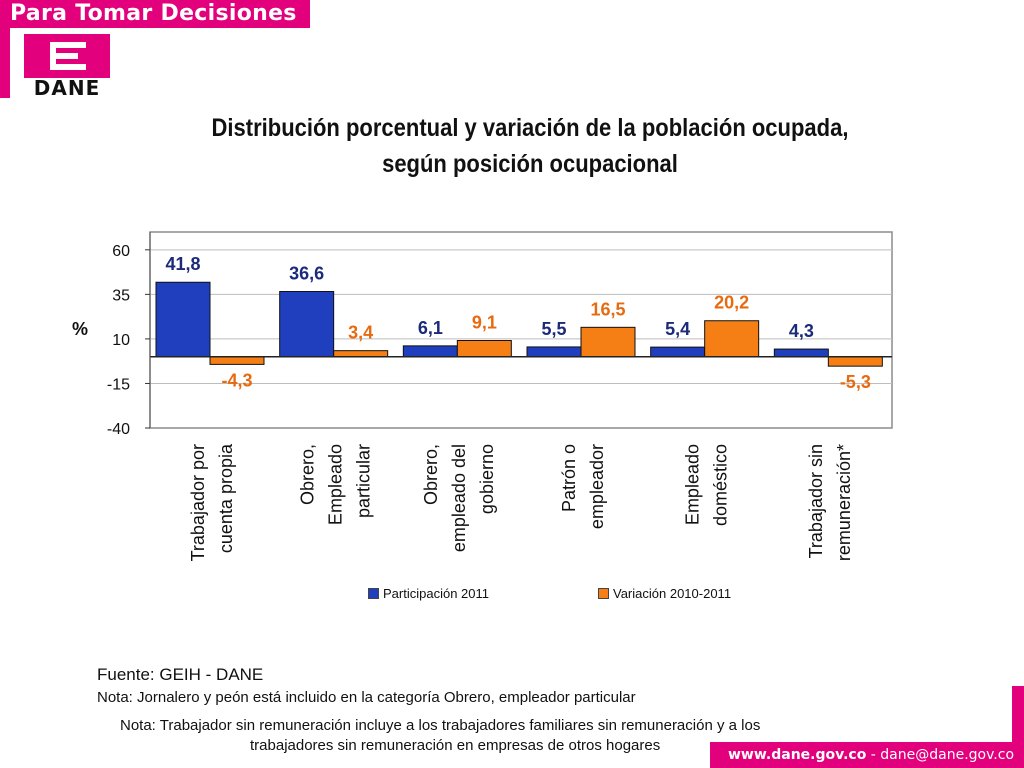  What do you see at coordinates (121, 295) in the screenshot?
I see `y-tick-label: 35` at bounding box center [121, 295].